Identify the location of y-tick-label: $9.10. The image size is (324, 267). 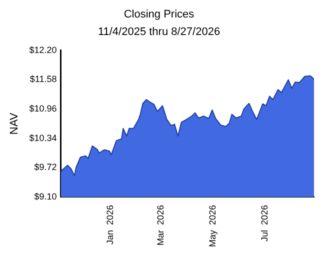
(45, 196).